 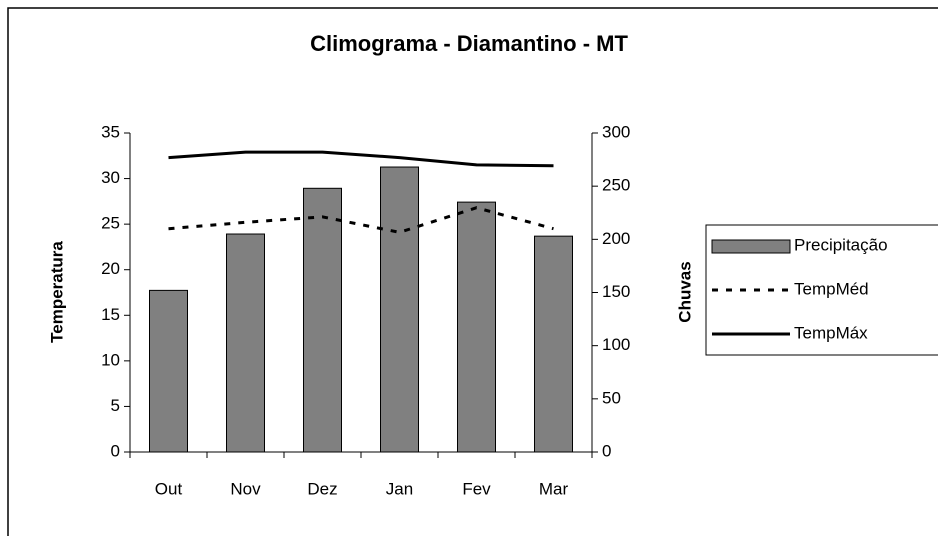 What do you see at coordinates (616, 291) in the screenshot?
I see `y2-tick-label: 150` at bounding box center [616, 291].